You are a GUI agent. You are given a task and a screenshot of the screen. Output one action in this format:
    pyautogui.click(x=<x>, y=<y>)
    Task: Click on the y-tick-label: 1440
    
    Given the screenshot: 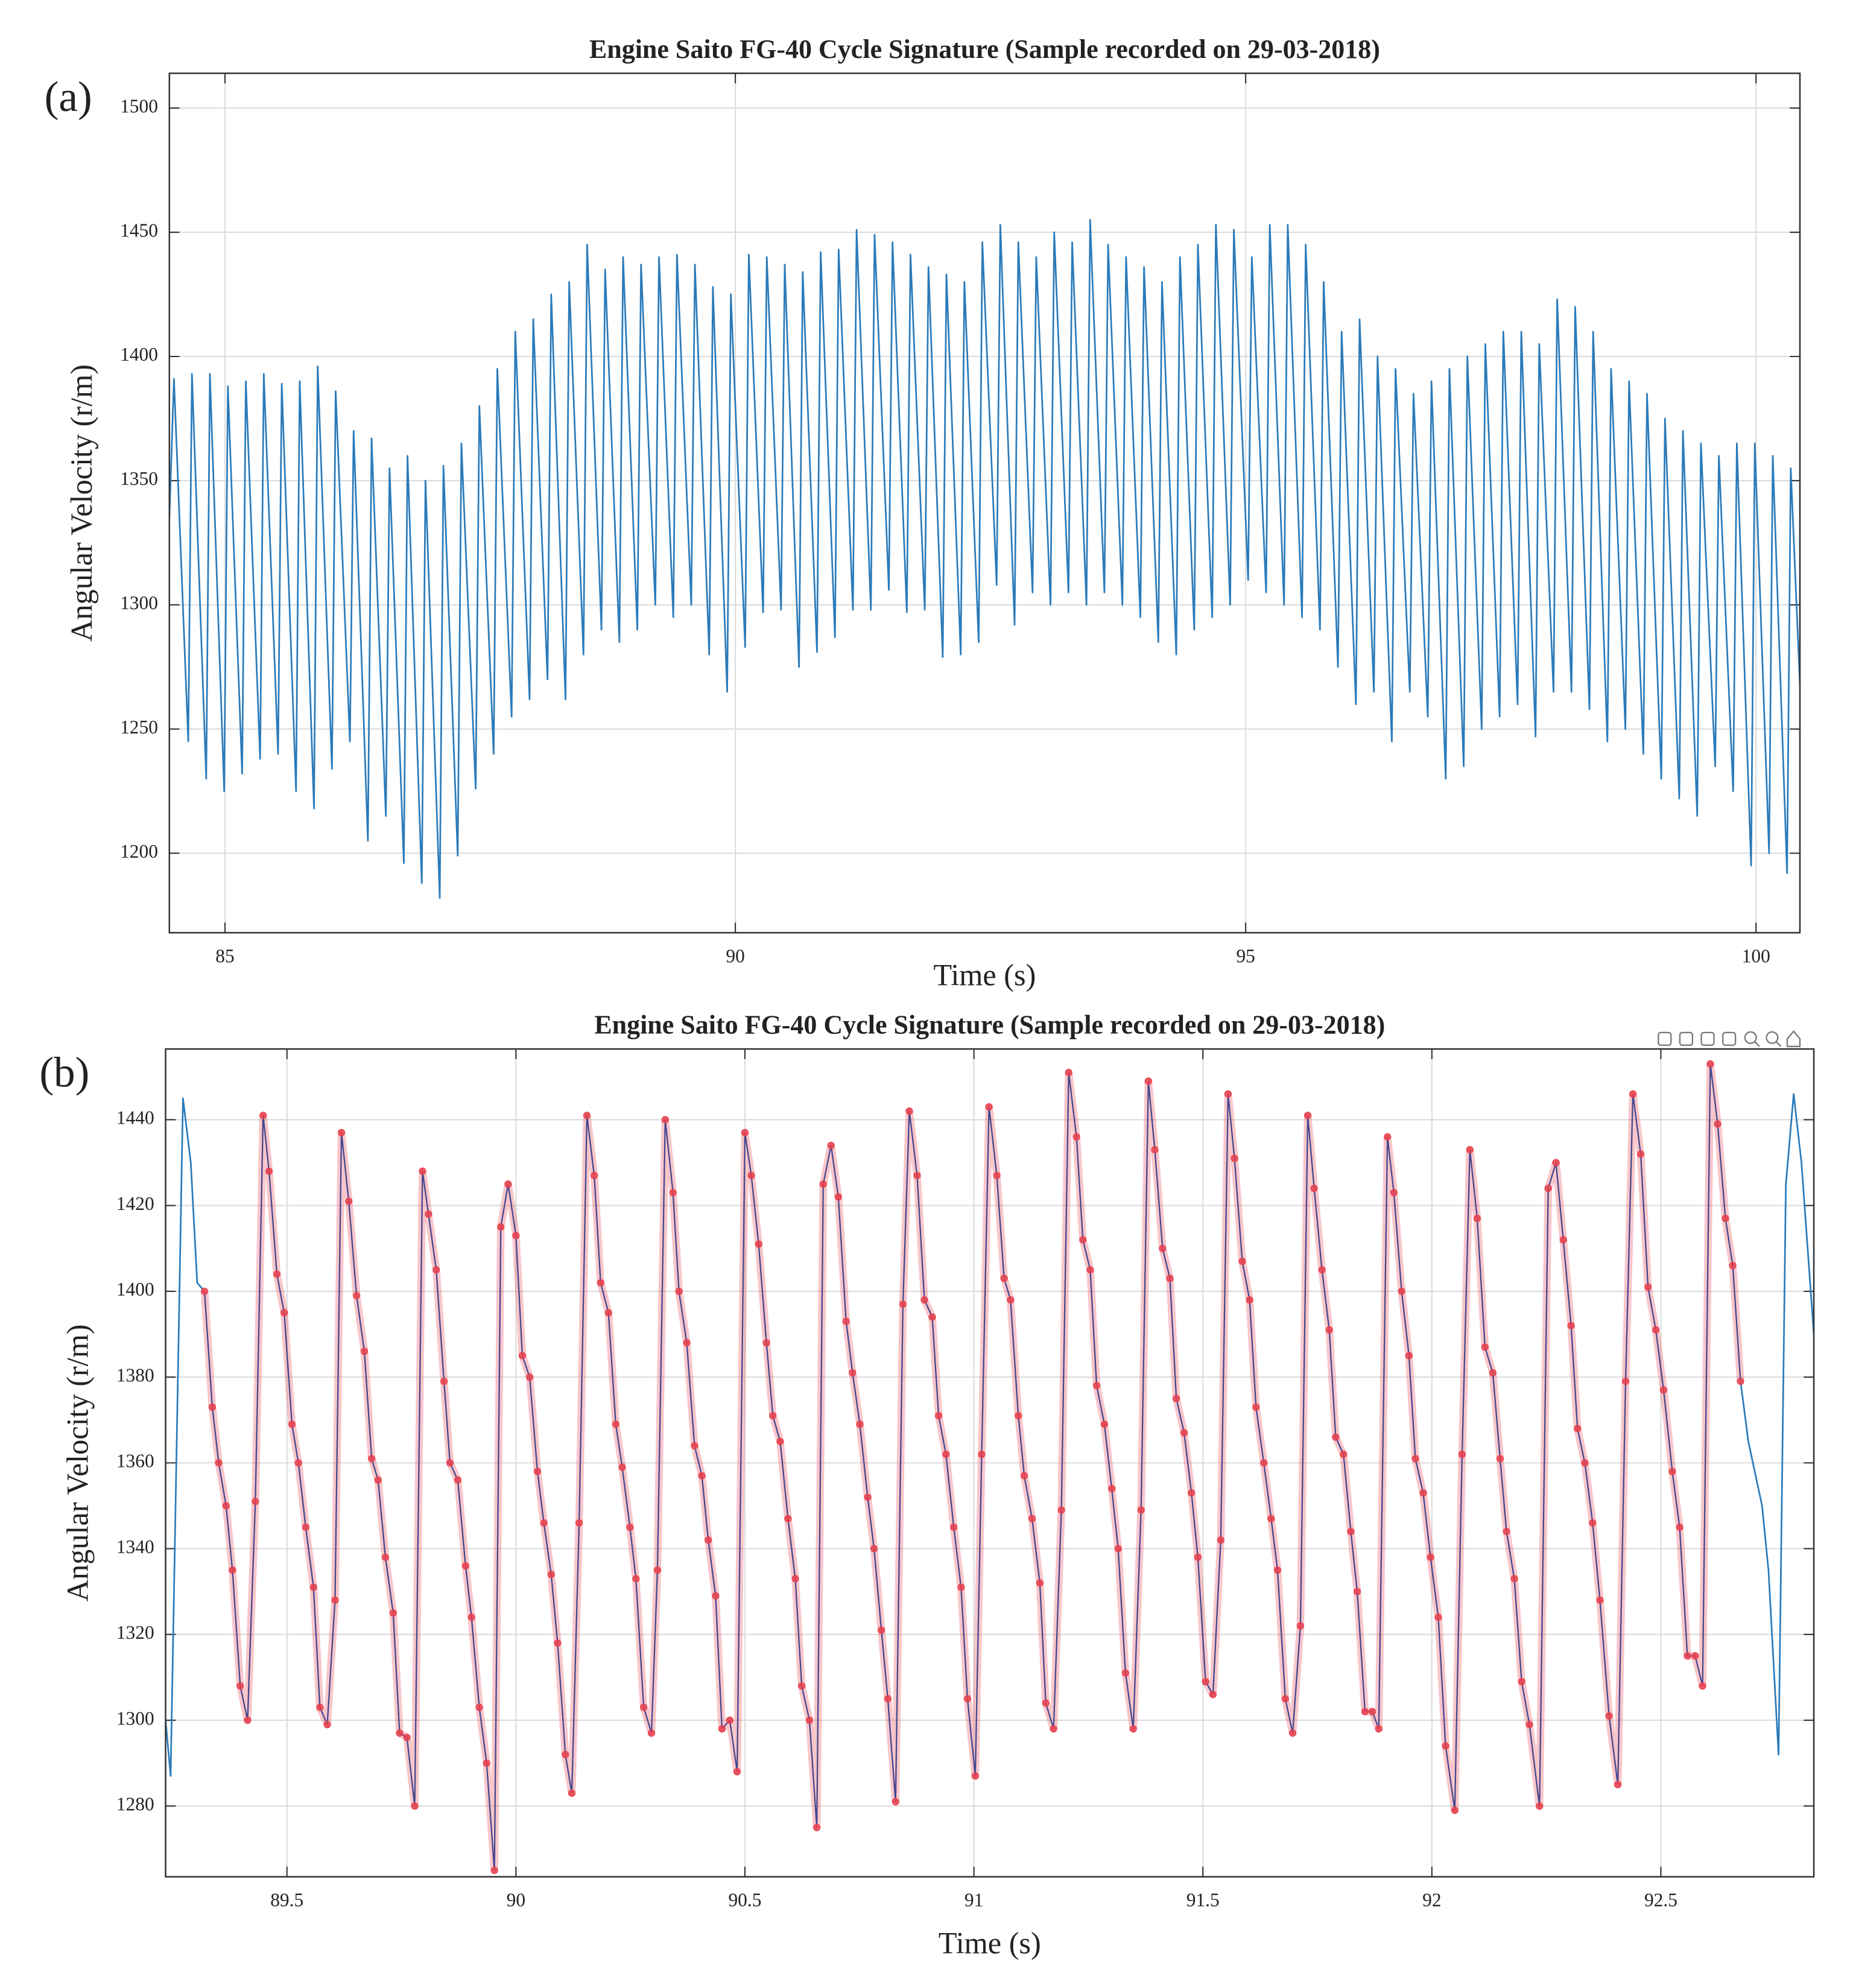 What is the action you would take?
    pyautogui.click(x=135, y=1118)
    